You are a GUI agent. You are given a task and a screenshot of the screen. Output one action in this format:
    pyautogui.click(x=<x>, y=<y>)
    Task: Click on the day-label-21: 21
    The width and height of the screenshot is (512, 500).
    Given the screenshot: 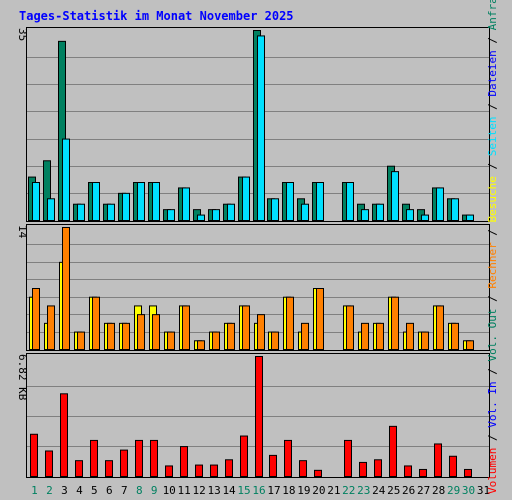 What is the action you would take?
    pyautogui.click(x=333, y=490)
    